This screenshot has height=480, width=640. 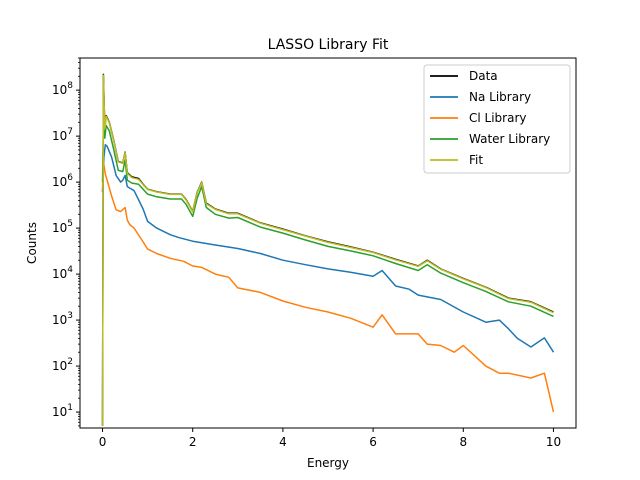 What do you see at coordinates (62, 411) in the screenshot?
I see `y-tick-label: 10¹` at bounding box center [62, 411].